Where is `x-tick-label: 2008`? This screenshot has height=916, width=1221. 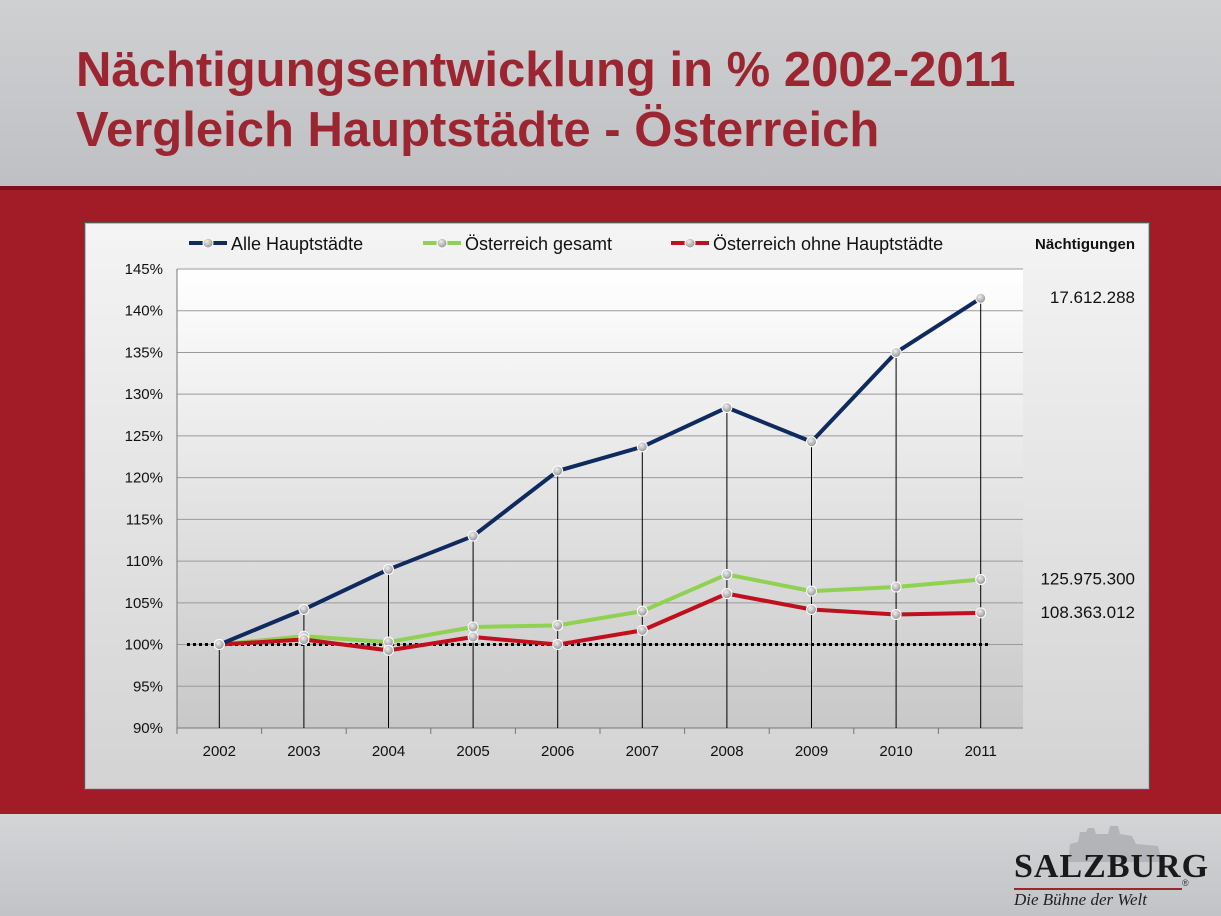
x-tick-label: 2008 is located at coordinates (726, 751).